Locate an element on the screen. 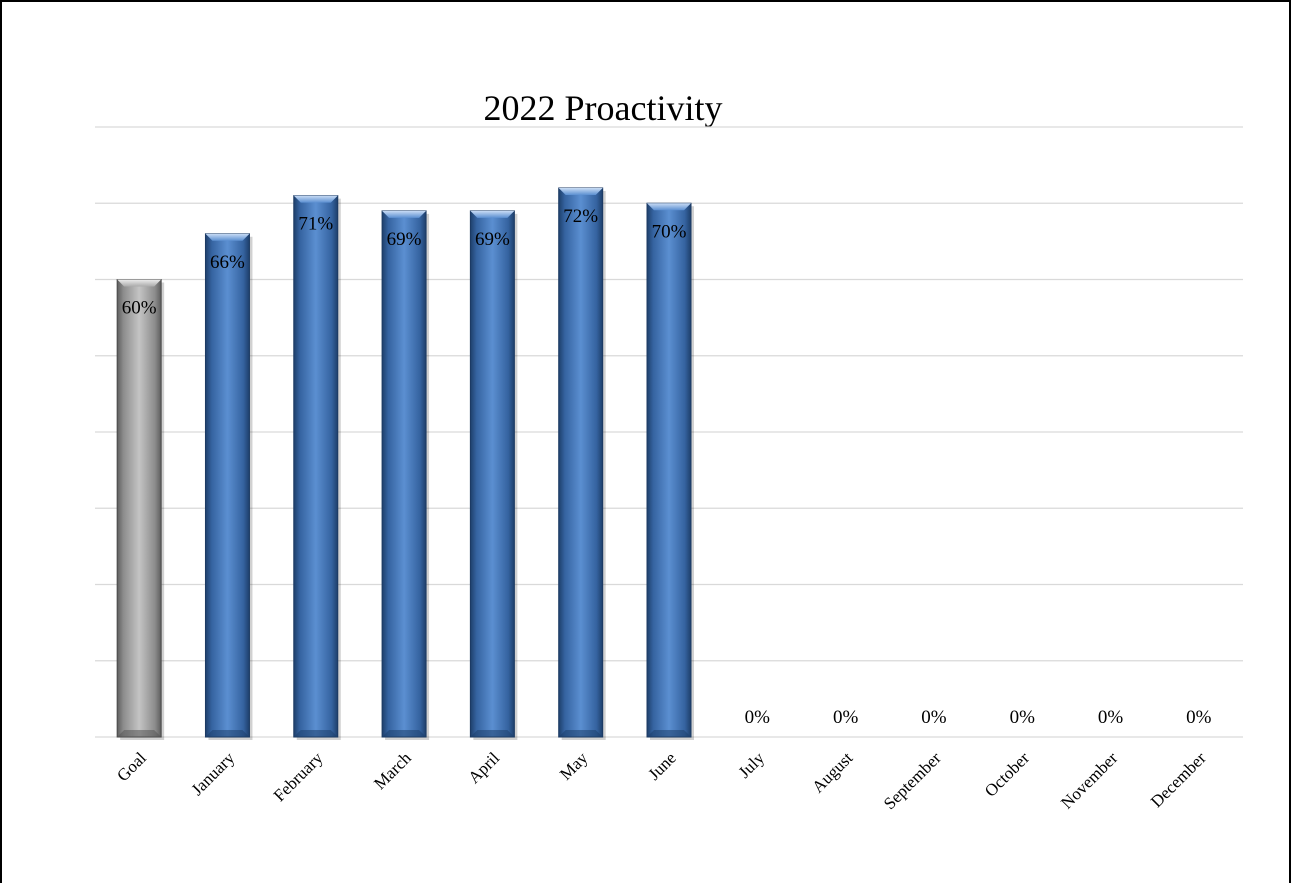 The height and width of the screenshot is (883, 1291). bar-january is located at coordinates (228, 486).